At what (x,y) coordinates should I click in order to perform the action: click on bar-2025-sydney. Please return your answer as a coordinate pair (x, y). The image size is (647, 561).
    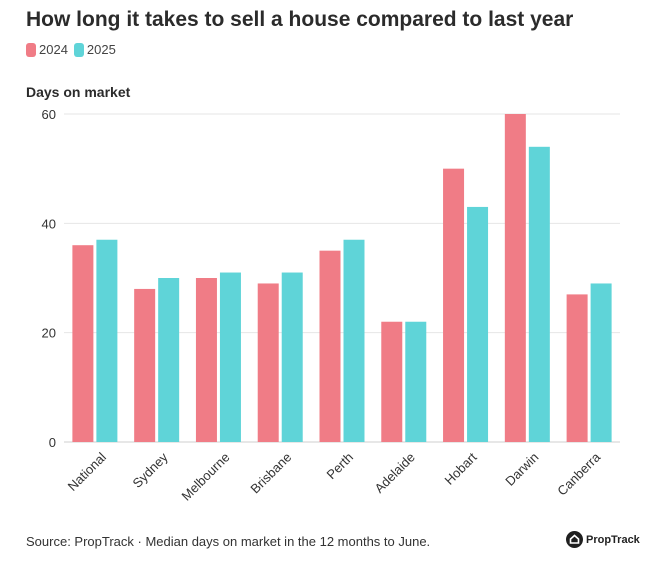
    Looking at the image, I should click on (169, 360).